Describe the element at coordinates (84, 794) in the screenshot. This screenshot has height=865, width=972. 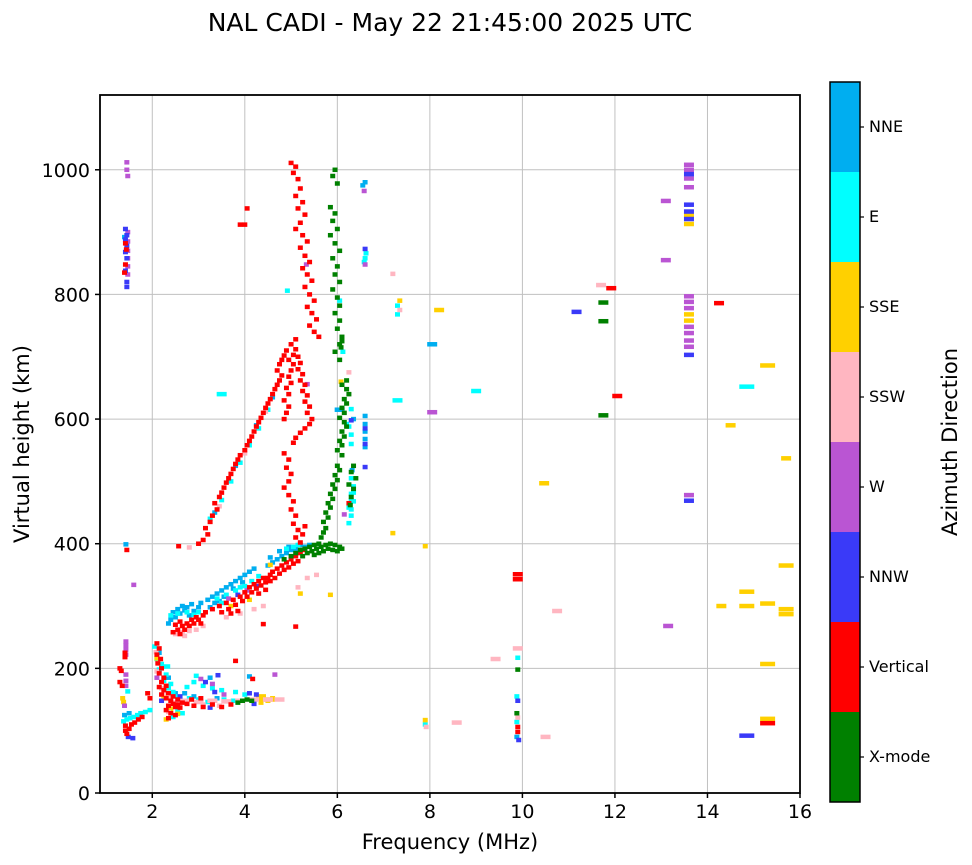
I see `y-tick-label: 0` at that location.